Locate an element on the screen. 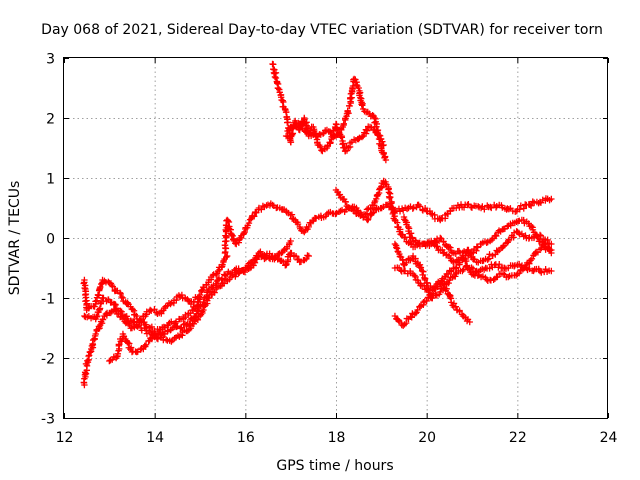 The height and width of the screenshot is (480, 640). y-tick-label: -3 is located at coordinates (48, 420).